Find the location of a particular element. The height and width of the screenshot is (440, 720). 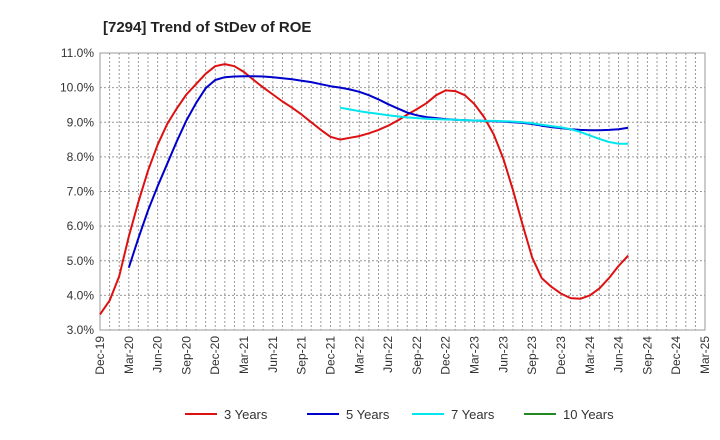

x-tick-label: Jun-24 is located at coordinates (619, 354).